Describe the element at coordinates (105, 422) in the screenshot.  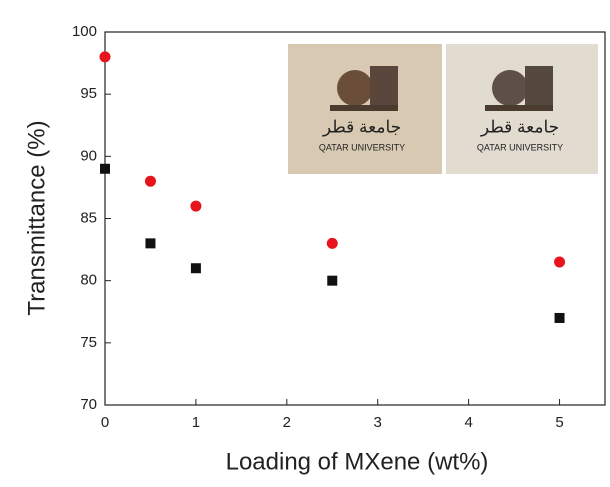
I see `x-tick-label: 0` at that location.